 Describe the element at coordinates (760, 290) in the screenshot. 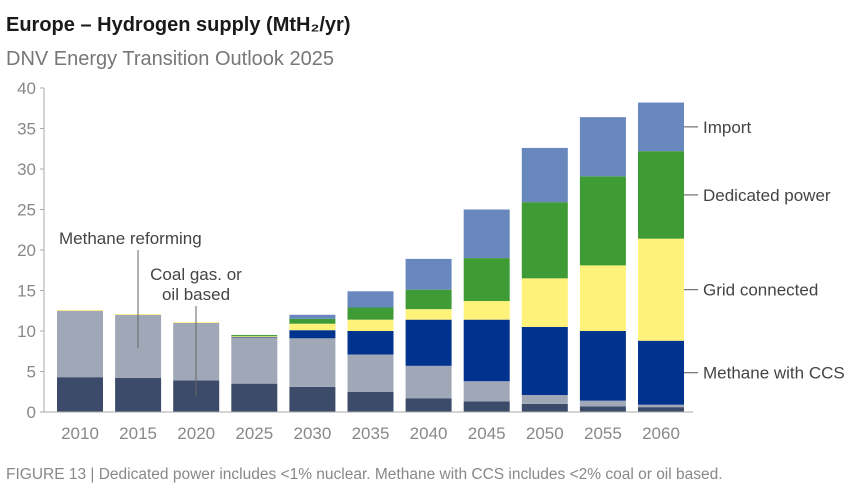

I see `legend-label: Grid connected` at that location.